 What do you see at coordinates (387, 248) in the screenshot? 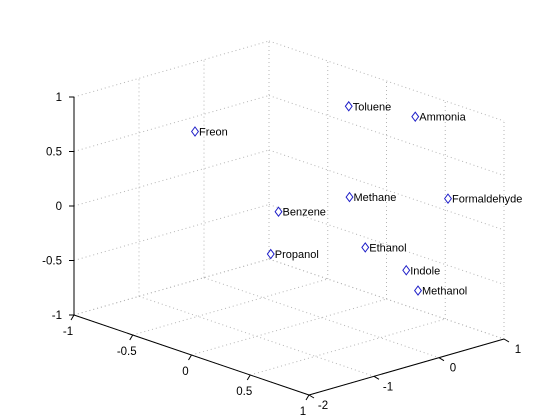
I see `point-label: Ethanol` at bounding box center [387, 248].